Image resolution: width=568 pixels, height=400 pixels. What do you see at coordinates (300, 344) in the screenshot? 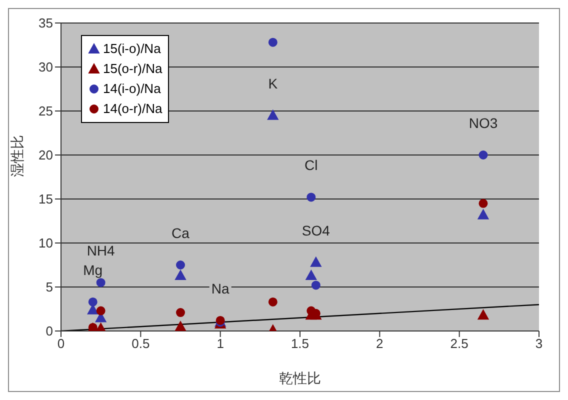
I see `x-tick-label: 1.5` at bounding box center [300, 344].